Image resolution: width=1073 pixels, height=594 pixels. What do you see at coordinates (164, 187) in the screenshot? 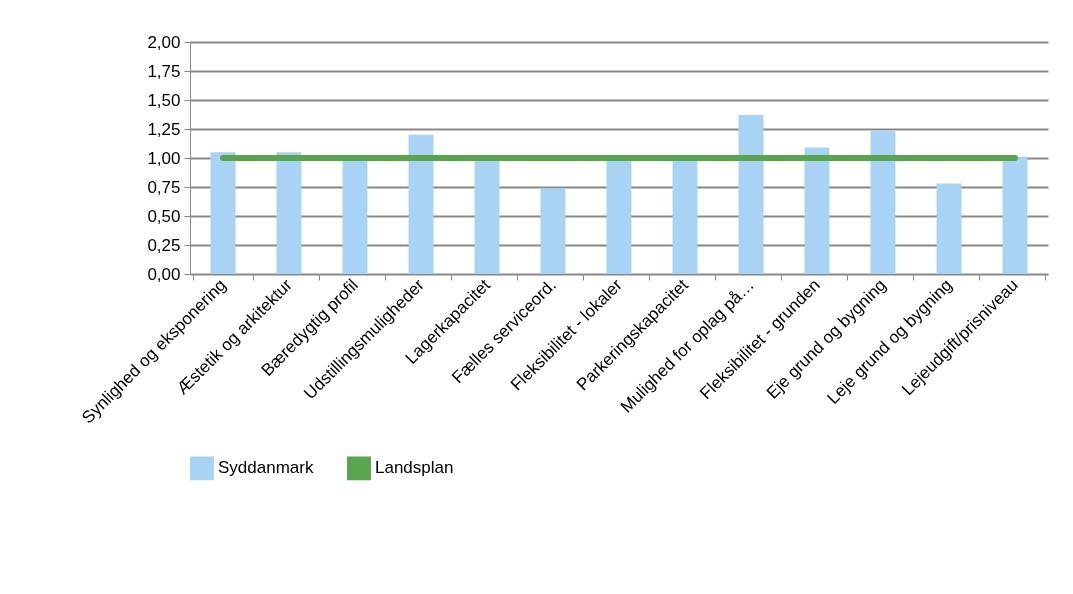
I see `y-tick-label: 0,75` at bounding box center [164, 187].